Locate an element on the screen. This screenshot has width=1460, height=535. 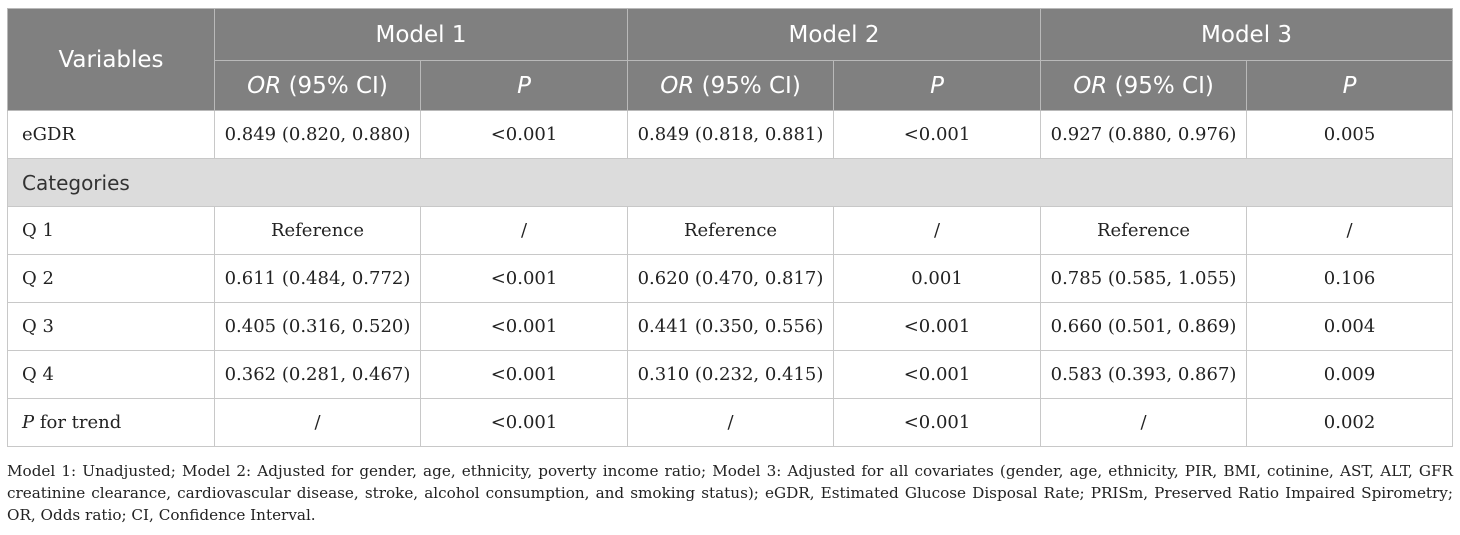
header-p-2: P is located at coordinates (937, 85).